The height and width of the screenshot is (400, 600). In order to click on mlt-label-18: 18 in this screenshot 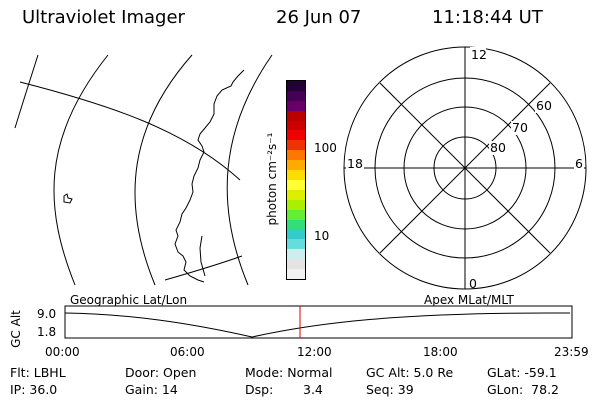, I will do `click(355, 163)`.